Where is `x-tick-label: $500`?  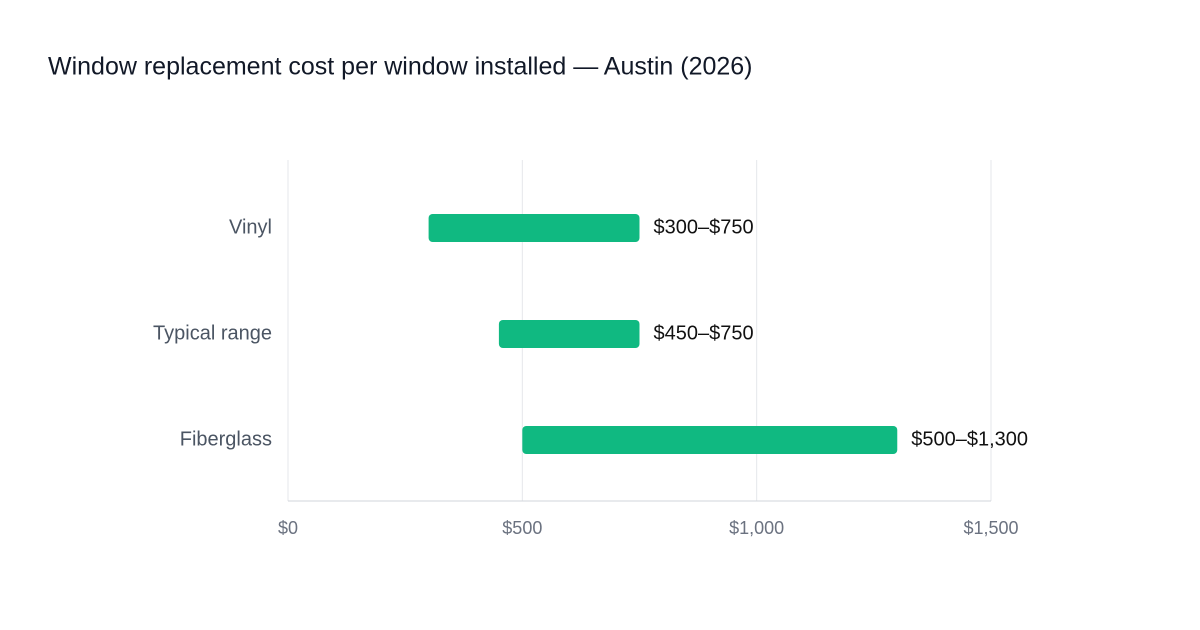 x-tick-label: $500 is located at coordinates (522, 528).